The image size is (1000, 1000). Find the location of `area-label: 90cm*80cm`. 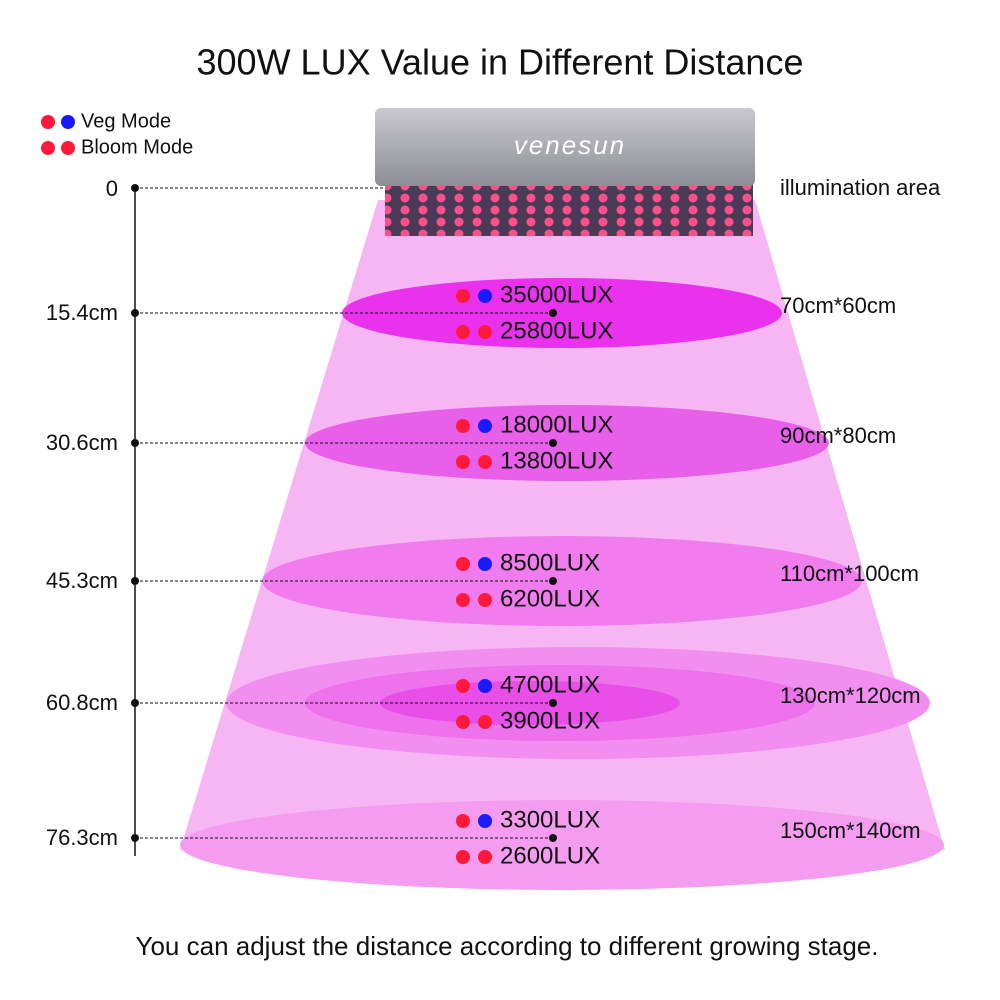

area-label: 90cm*80cm is located at coordinates (838, 435).